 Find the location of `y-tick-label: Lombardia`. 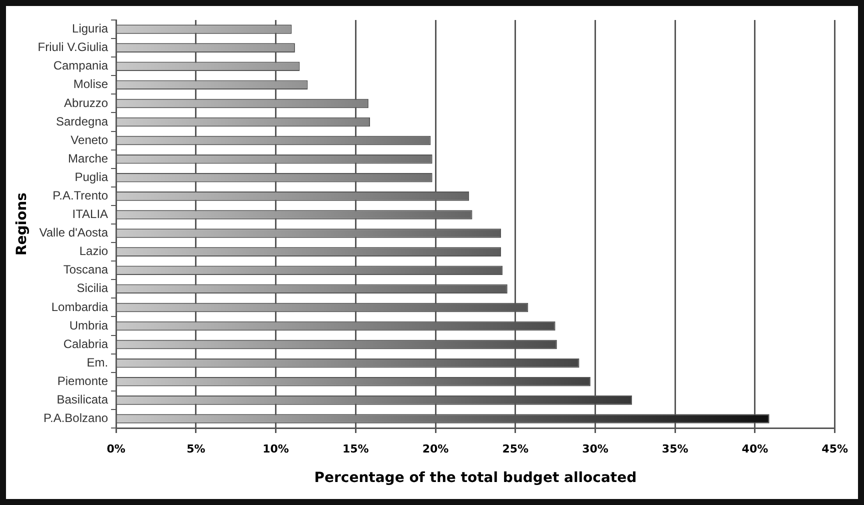

y-tick-label: Lombardia is located at coordinates (79, 307).